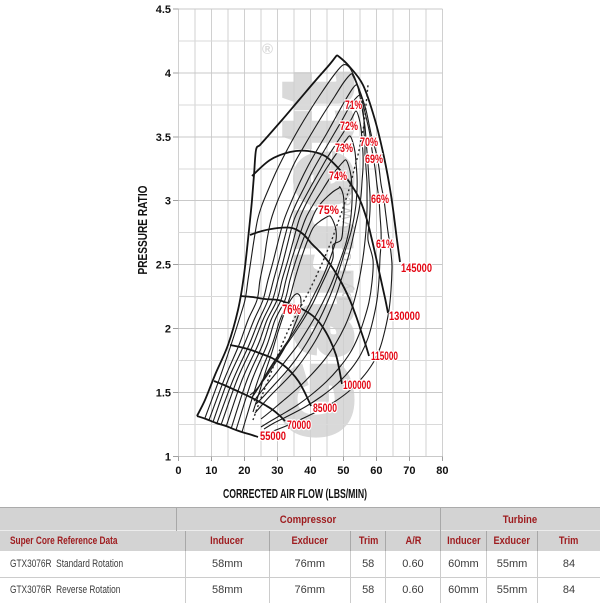 The width and height of the screenshot is (600, 603). I want to click on svg-text: 76%, so click(291, 309).